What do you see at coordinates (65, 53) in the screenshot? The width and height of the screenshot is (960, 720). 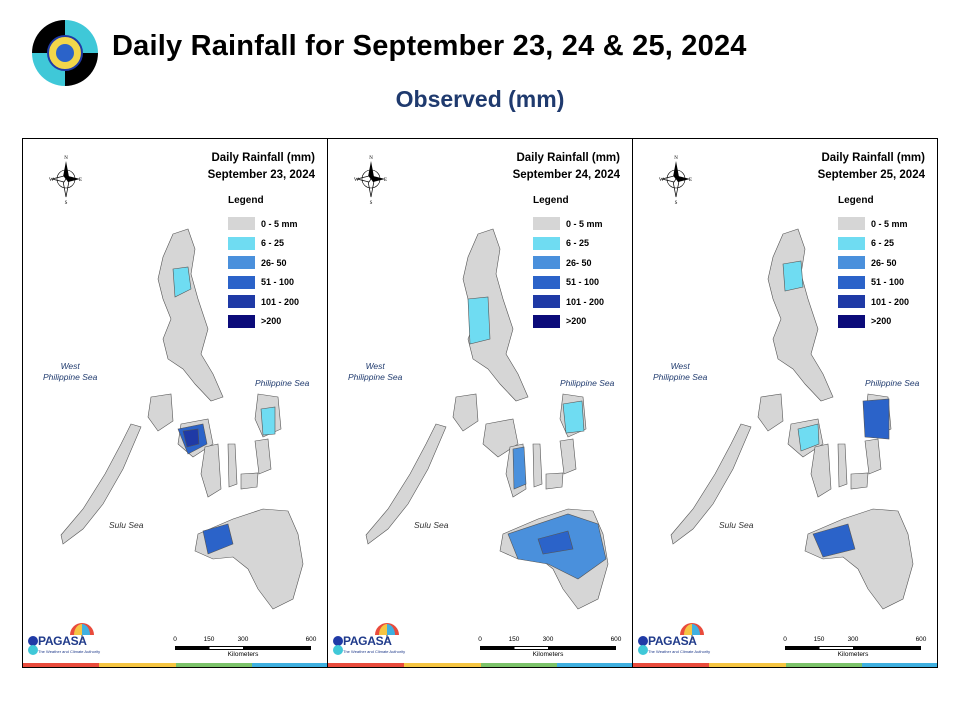 I see `pagasa-seal-logo` at bounding box center [65, 53].